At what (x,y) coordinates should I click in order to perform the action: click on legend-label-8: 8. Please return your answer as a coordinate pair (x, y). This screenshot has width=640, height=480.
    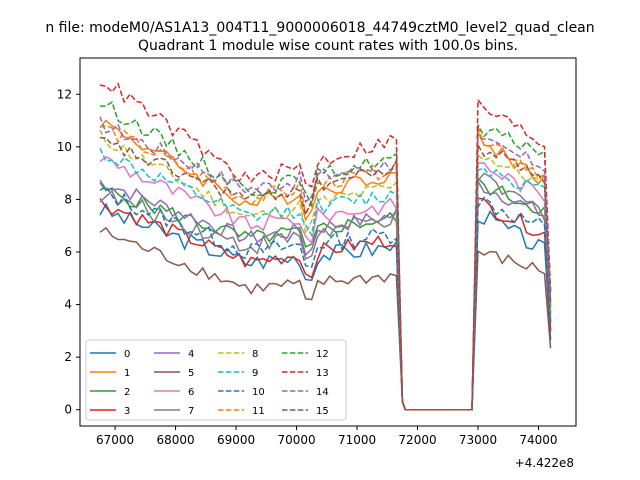
    Looking at the image, I should click on (255, 354).